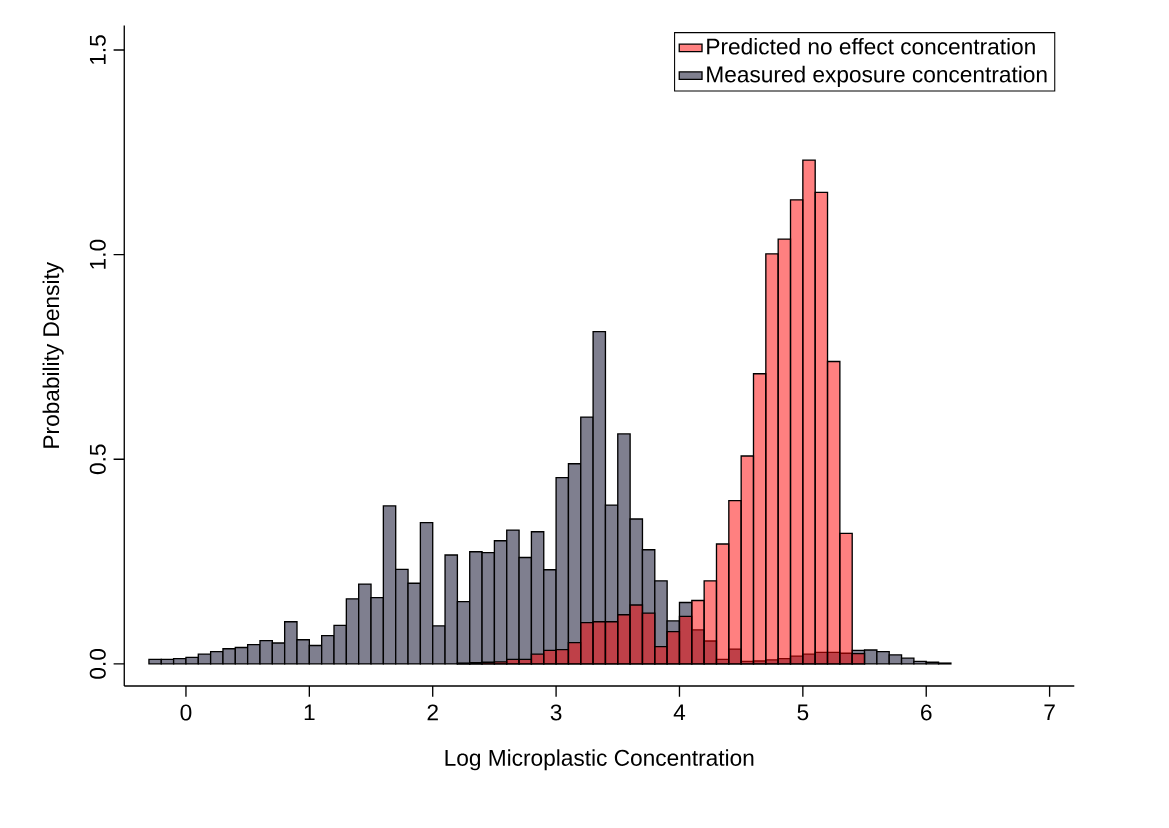 This screenshot has width=1169, height=828. Describe the element at coordinates (556, 712) in the screenshot. I see `x-tick-label: 3` at that location.